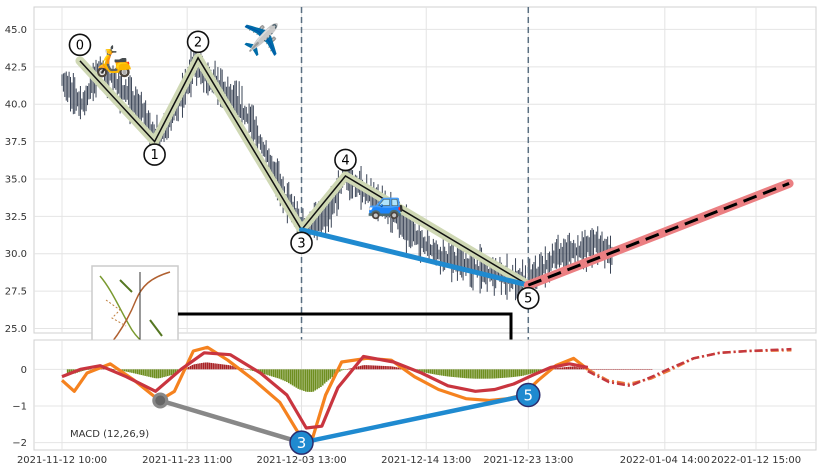  Describe the element at coordinates (261, 39) in the screenshot. I see `airplane-icon: ✈️` at that location.